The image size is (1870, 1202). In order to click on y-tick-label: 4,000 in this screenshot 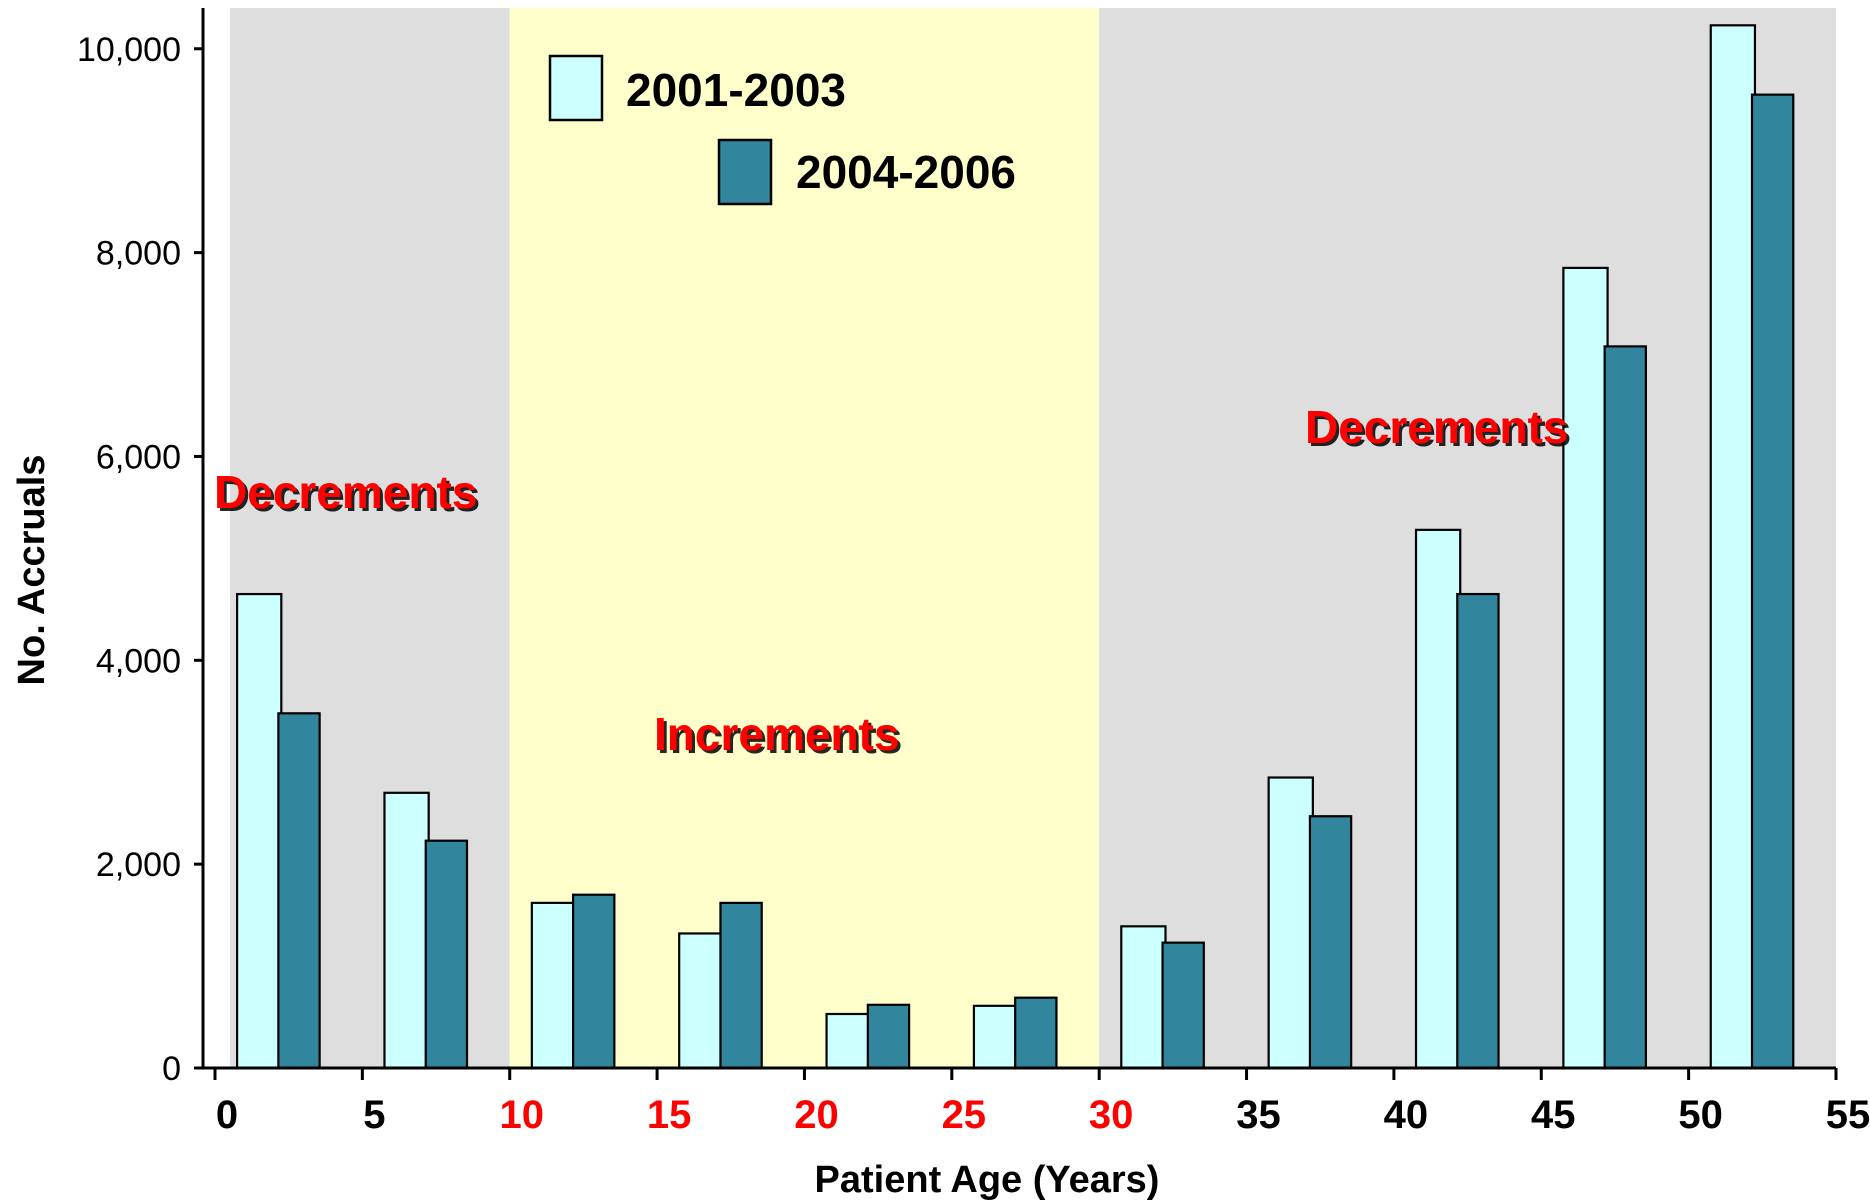, I will do `click(138, 661)`.